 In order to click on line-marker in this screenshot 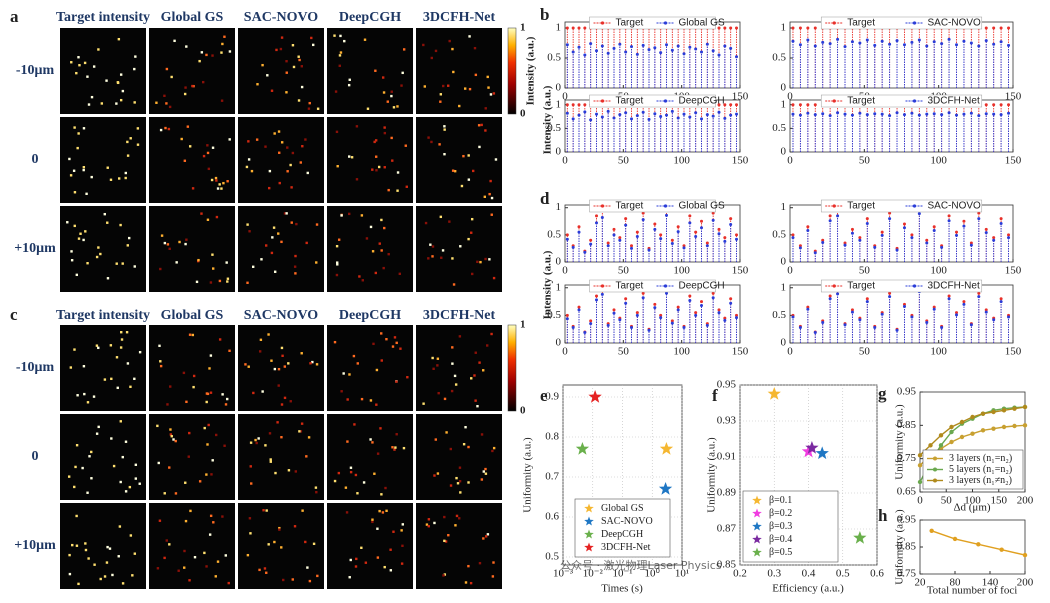, I will do `click(1025, 425)`.